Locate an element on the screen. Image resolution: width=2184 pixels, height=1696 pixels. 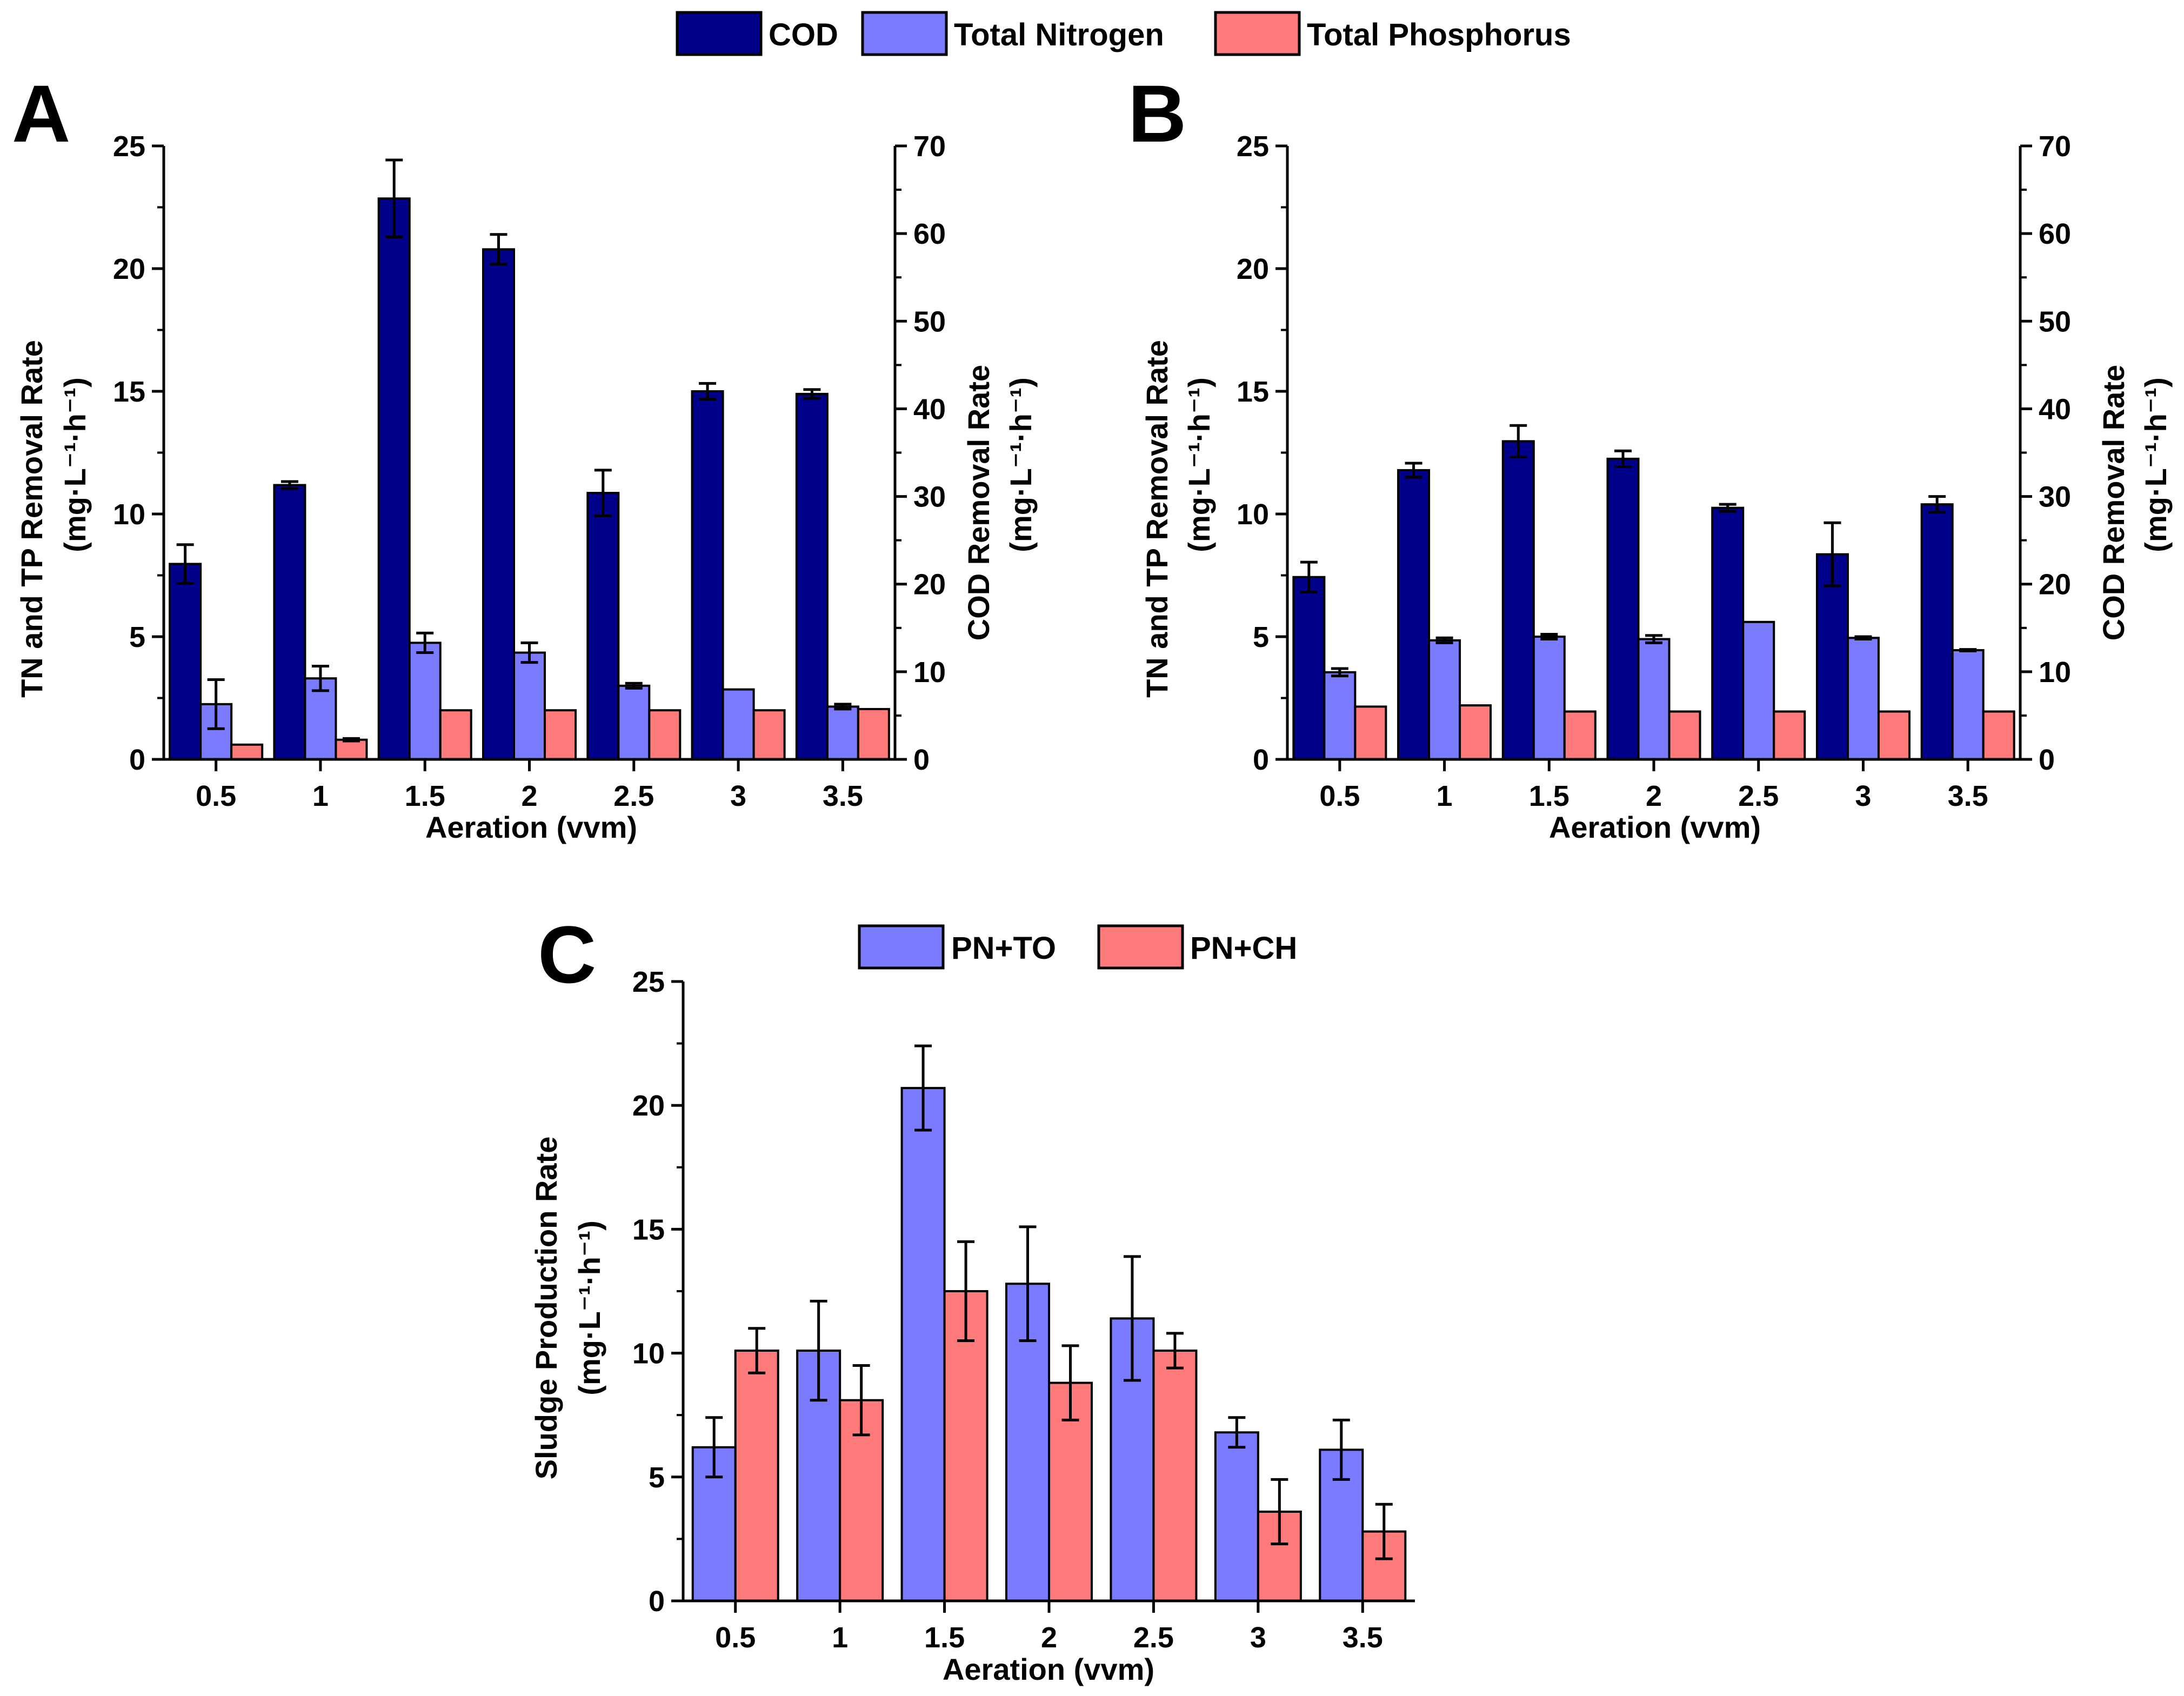
panel-b-xtick-label-4: 2.5 is located at coordinates (1759, 796).